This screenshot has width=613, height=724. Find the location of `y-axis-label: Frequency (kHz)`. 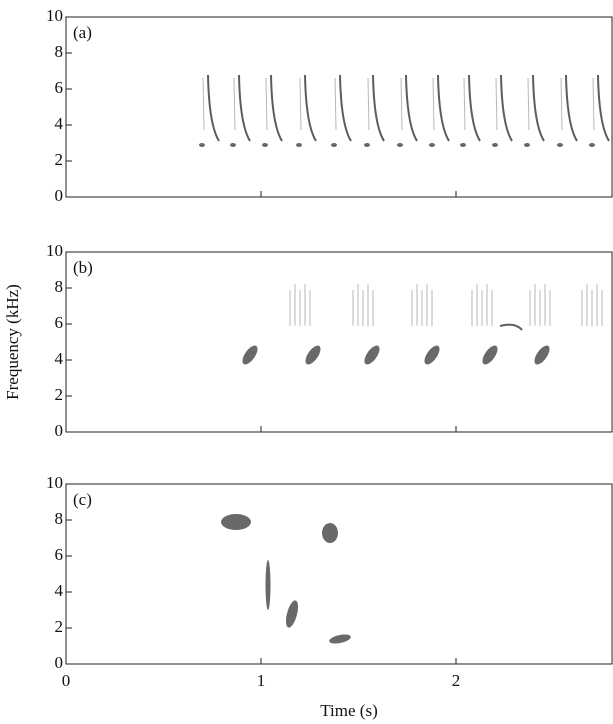

y-axis-label: Frequency (kHz) is located at coordinates (12, 342).